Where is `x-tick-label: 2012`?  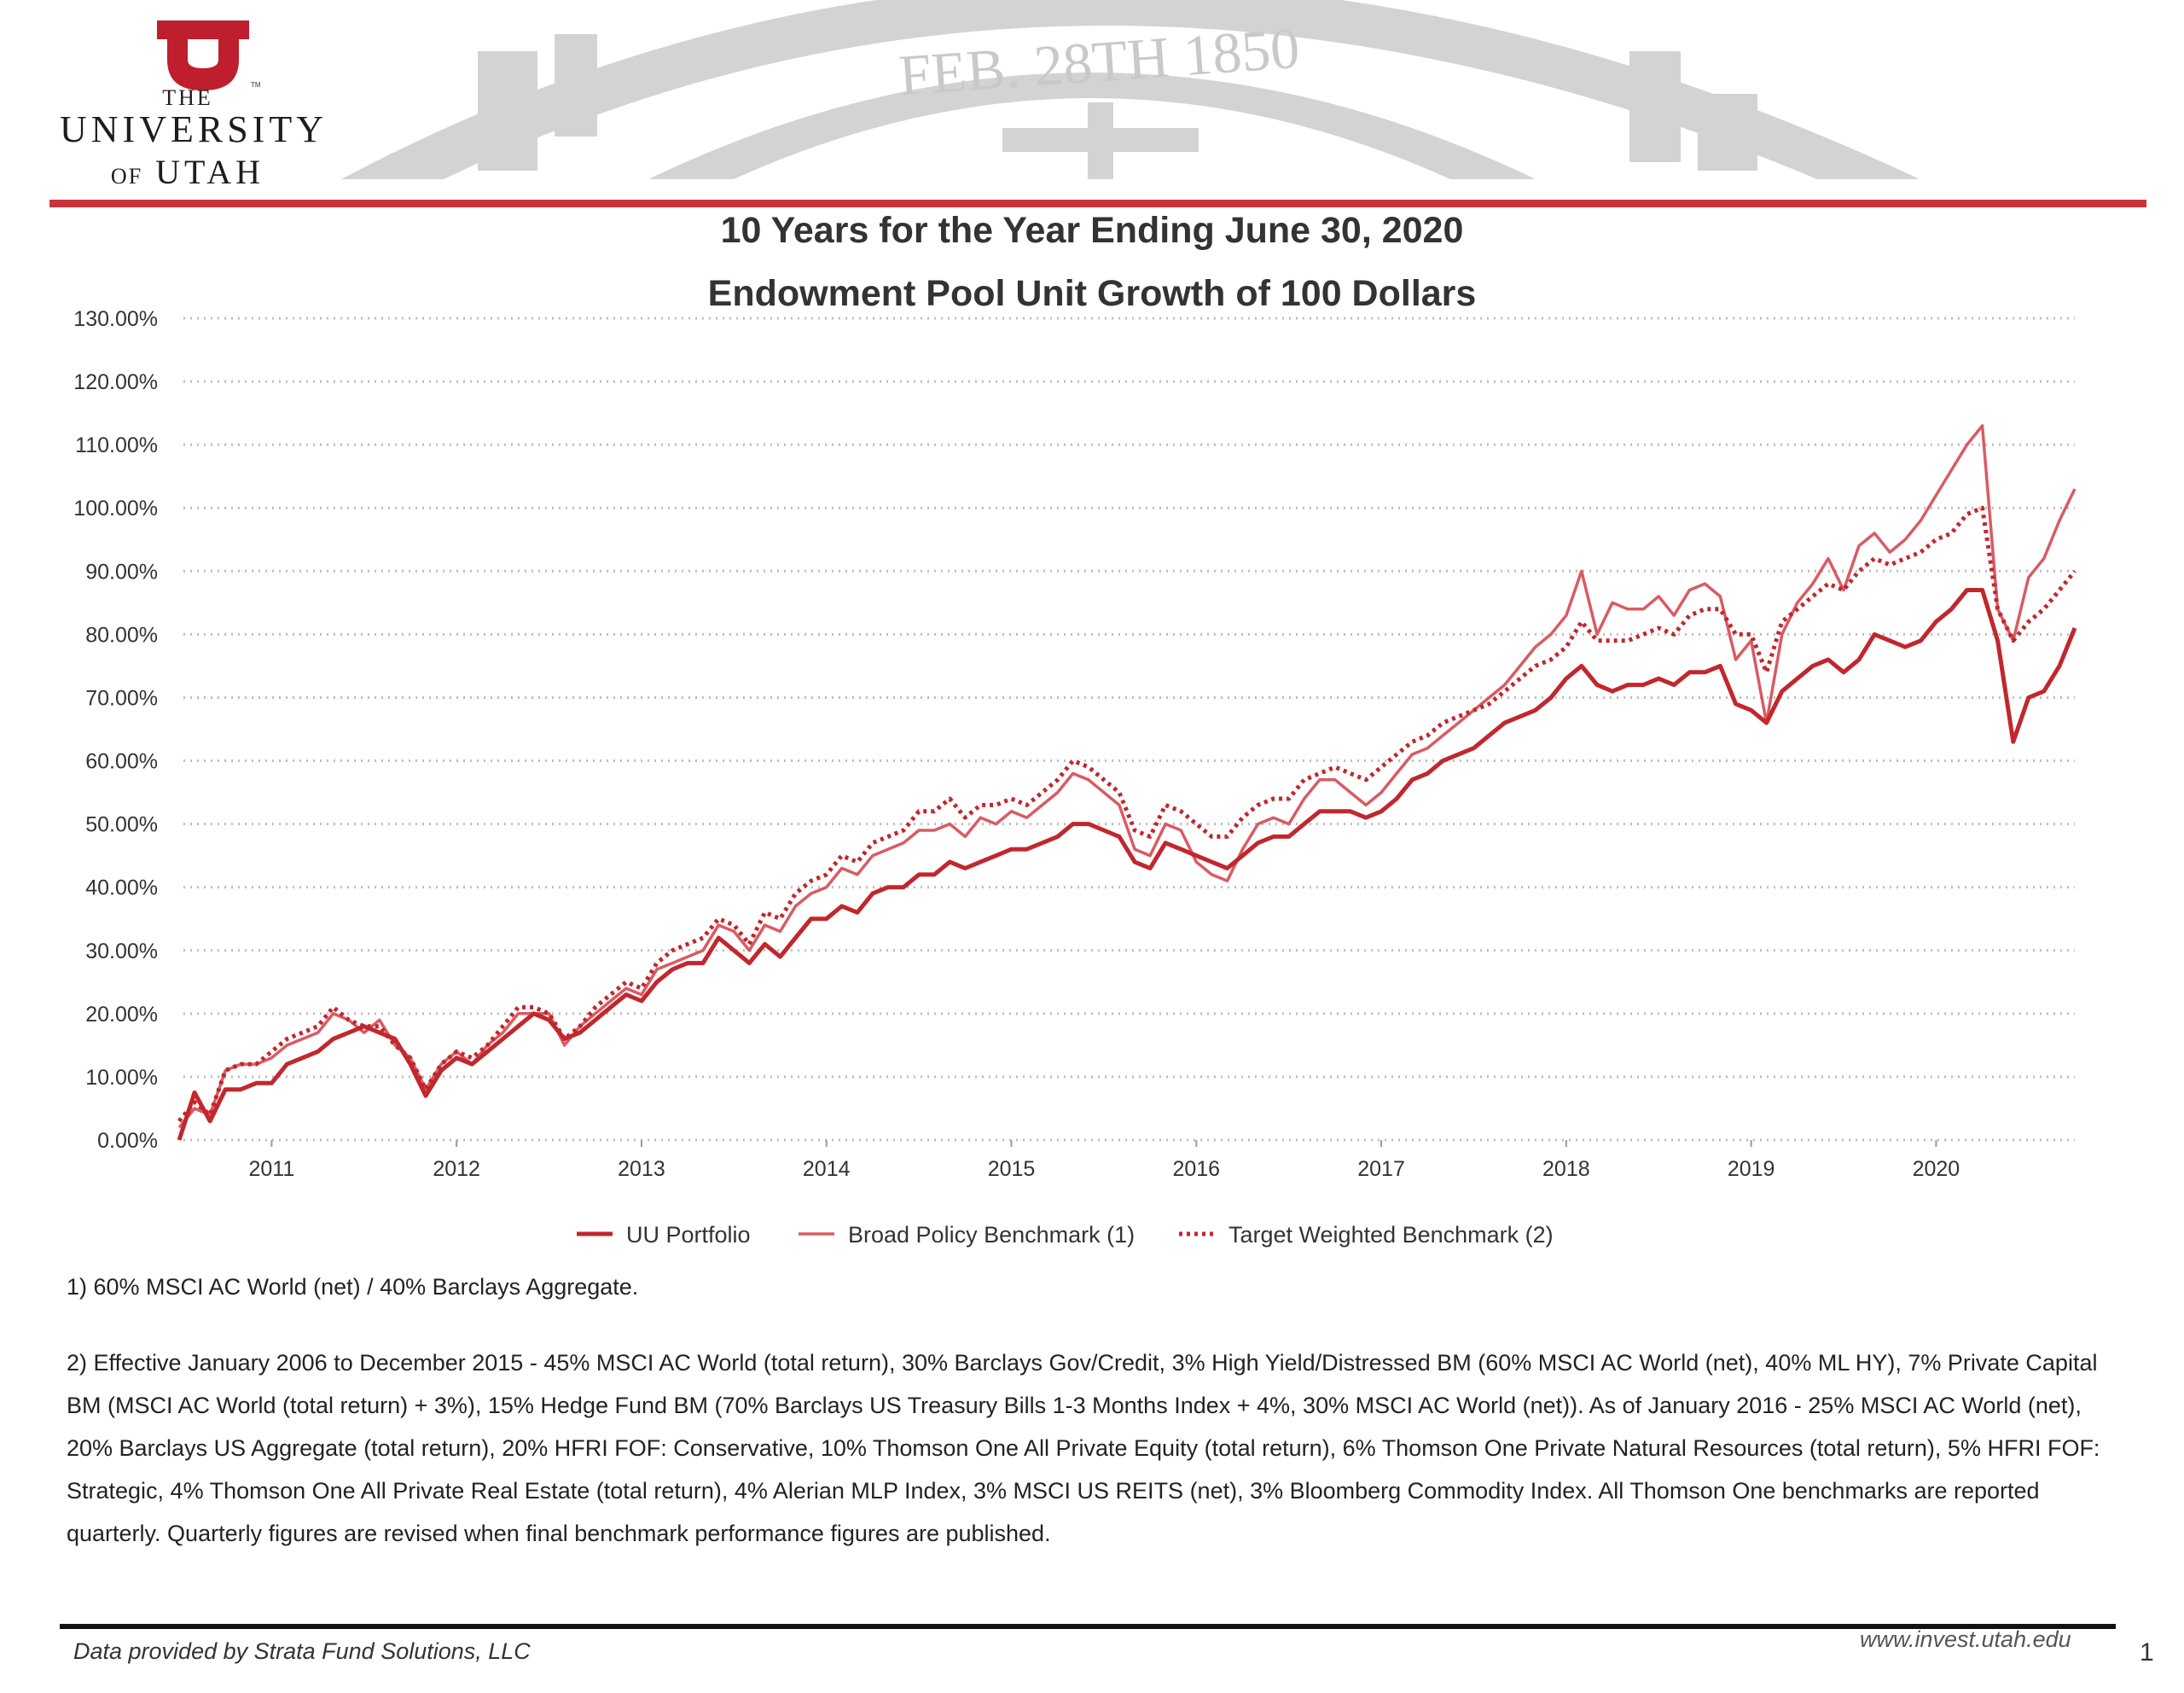 x-tick-label: 2012 is located at coordinates (457, 1169).